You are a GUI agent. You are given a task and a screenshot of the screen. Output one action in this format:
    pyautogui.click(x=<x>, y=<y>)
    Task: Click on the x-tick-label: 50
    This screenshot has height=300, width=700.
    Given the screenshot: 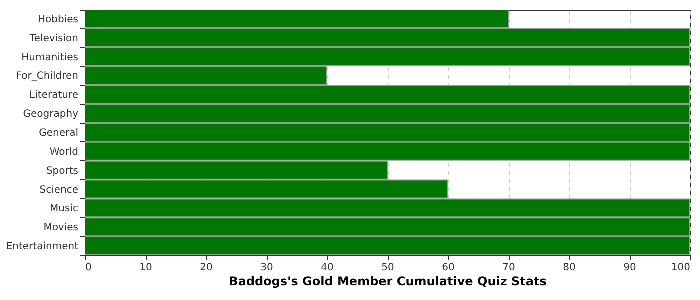 What is the action you would take?
    pyautogui.click(x=388, y=268)
    